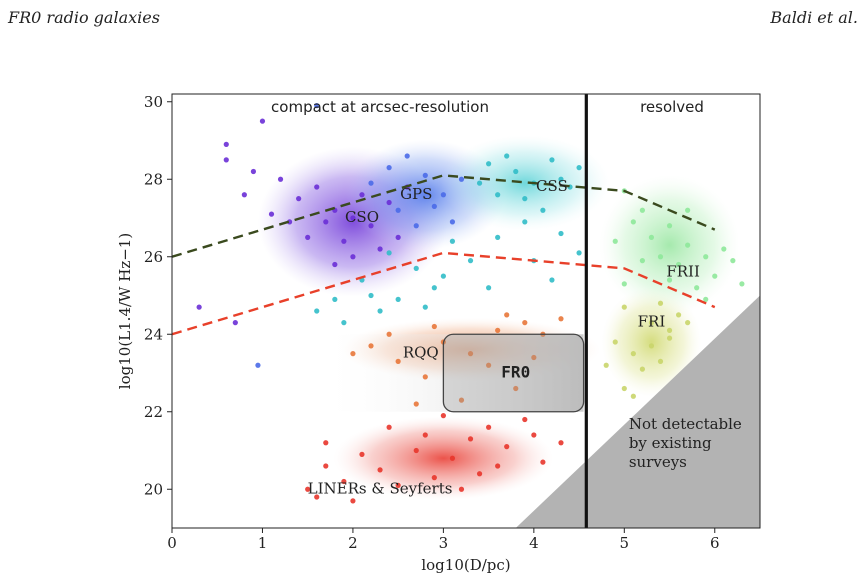  What do you see at coordinates (637, 411) in the screenshot?
I see `not-detectable-region` at bounding box center [637, 411].